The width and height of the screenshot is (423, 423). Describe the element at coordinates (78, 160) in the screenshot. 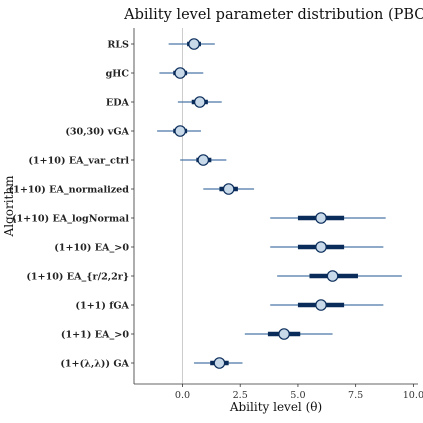

I see `category-label: (1+10) EA_var_ctrl` at that location.